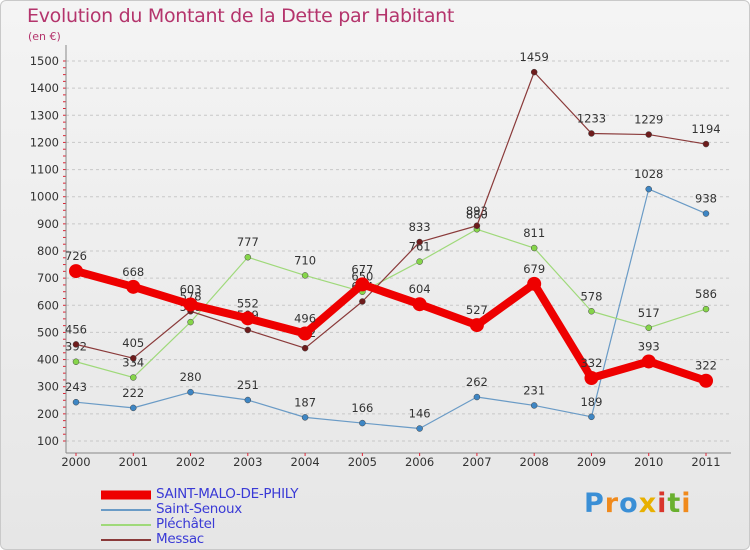 This screenshot has height=550, width=750. I want to click on data-label: 603, so click(191, 289).